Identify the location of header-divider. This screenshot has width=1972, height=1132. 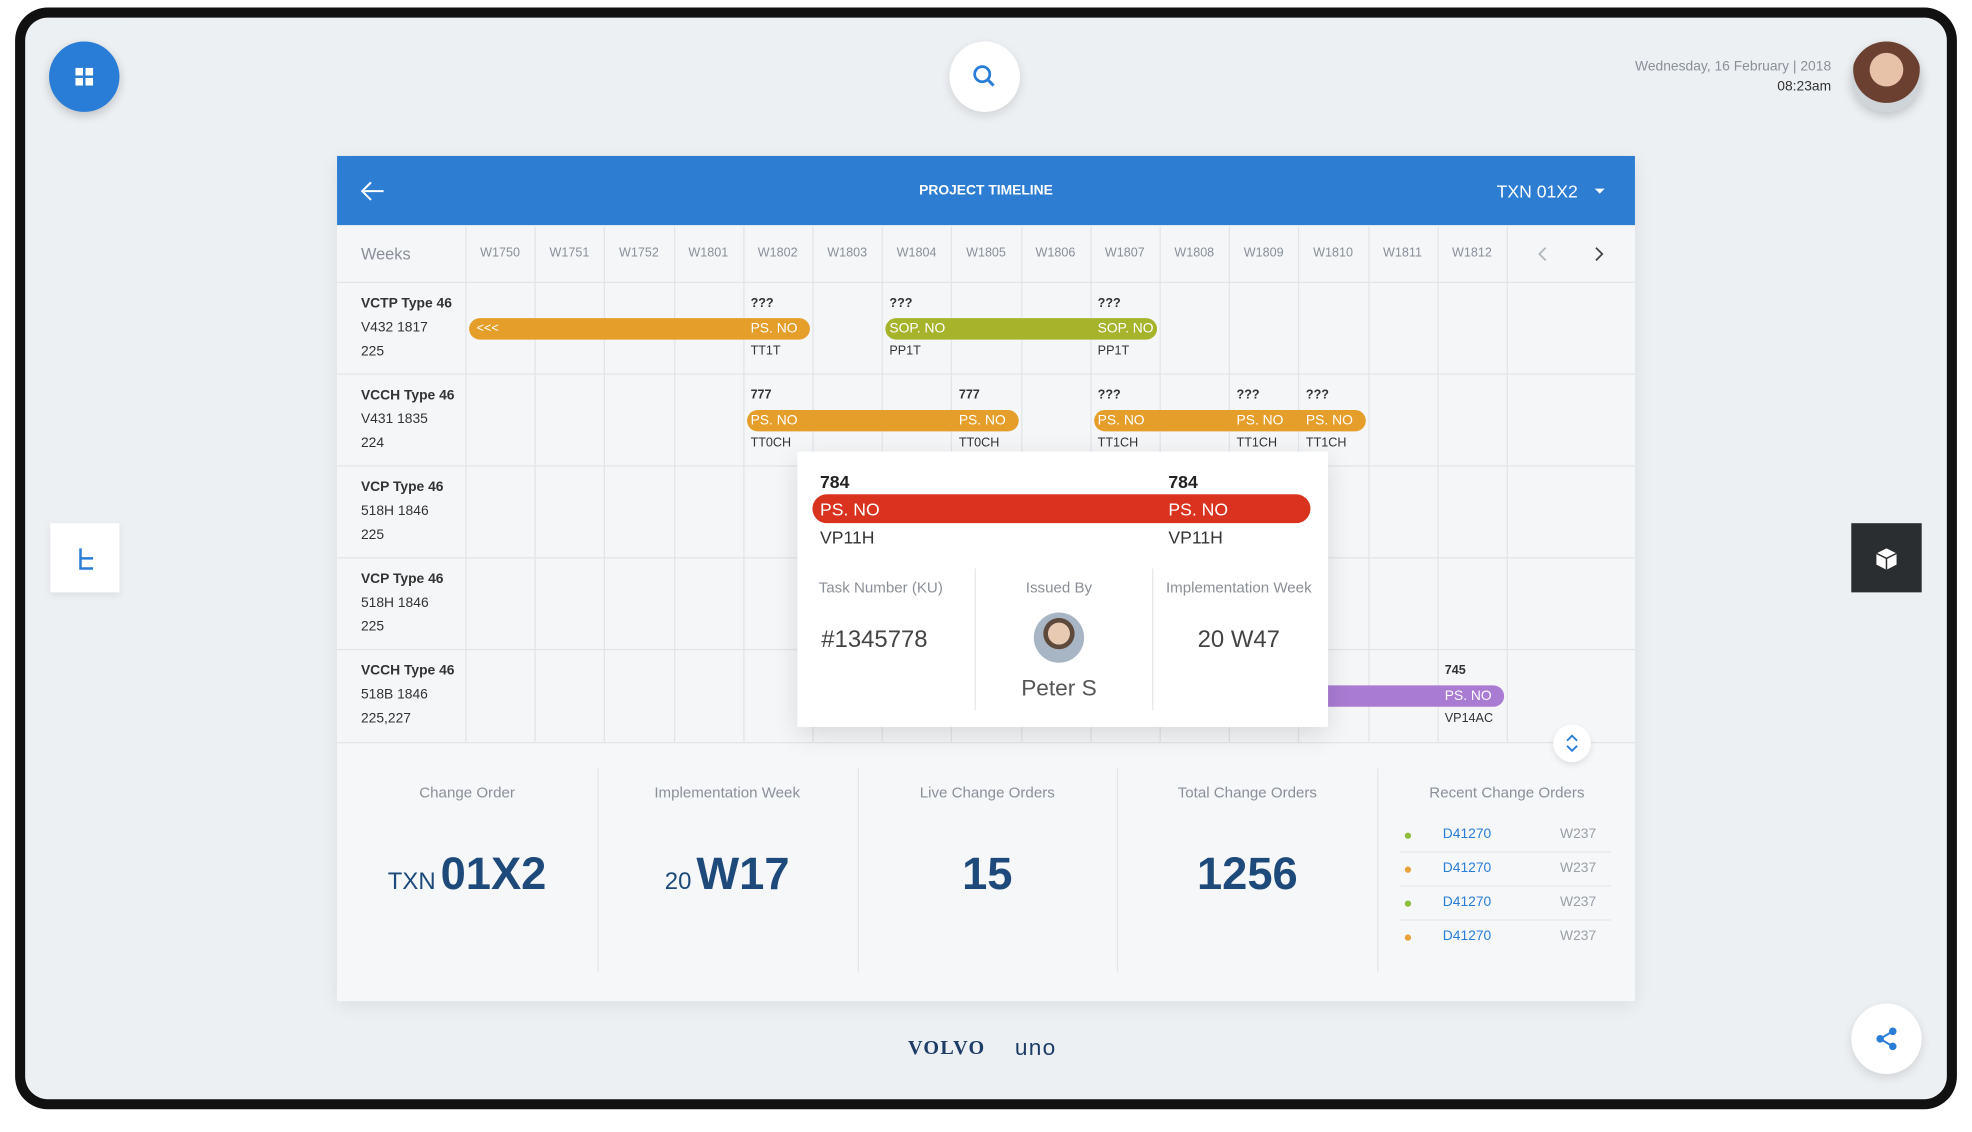
(986, 282).